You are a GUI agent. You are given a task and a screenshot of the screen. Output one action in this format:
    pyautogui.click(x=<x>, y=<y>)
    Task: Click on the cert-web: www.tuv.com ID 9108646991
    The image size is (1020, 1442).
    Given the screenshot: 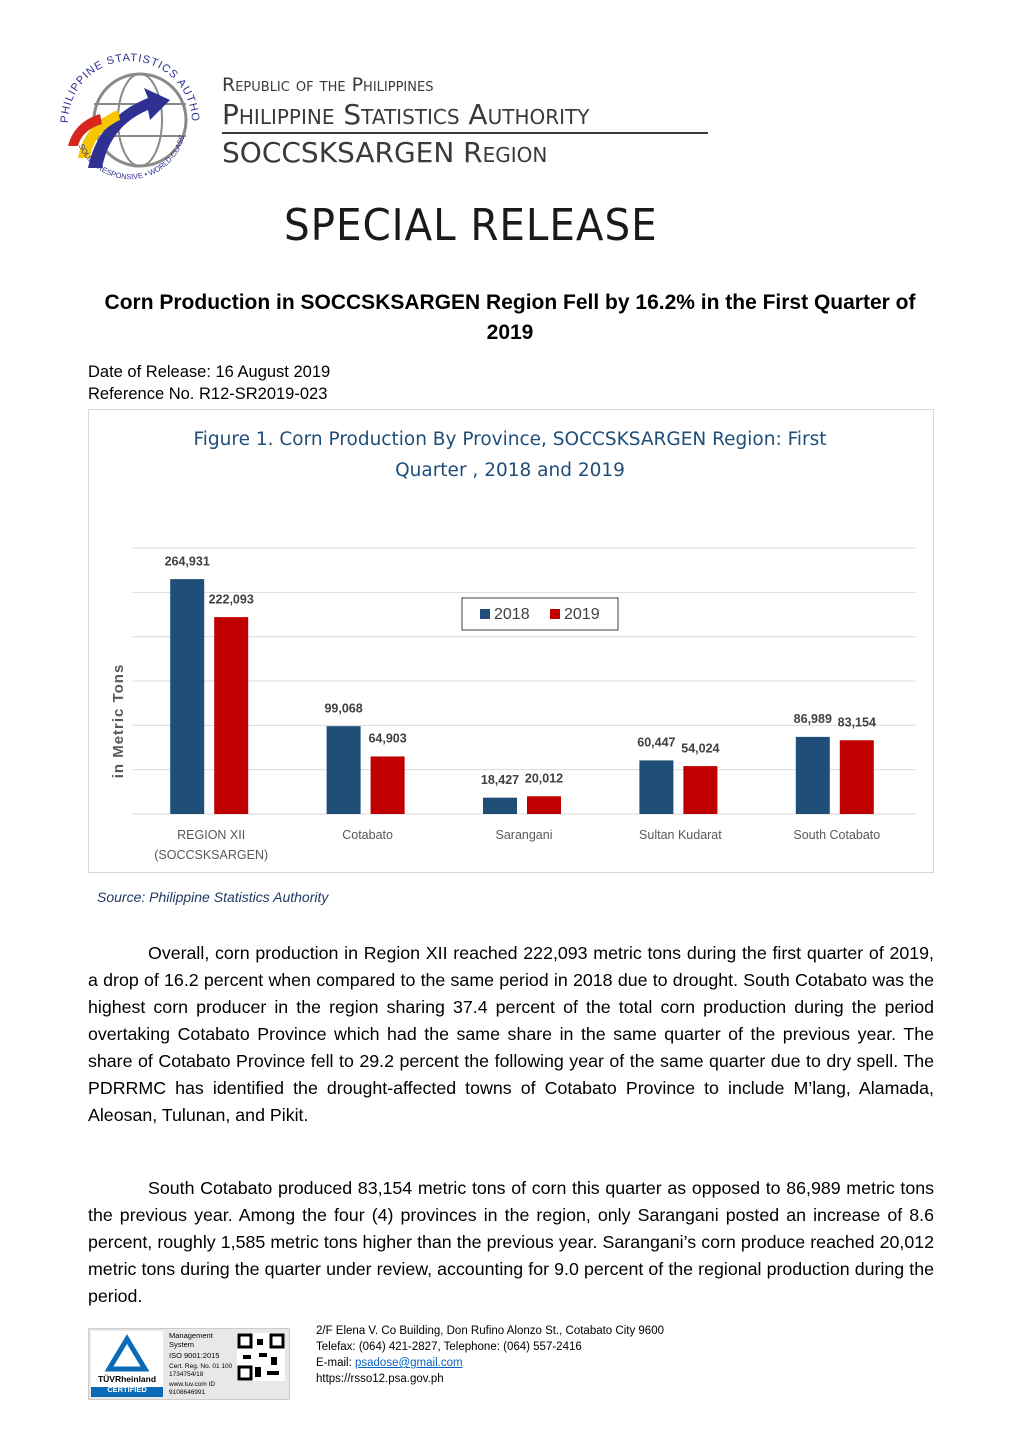 What is the action you would take?
    pyautogui.click(x=192, y=1388)
    